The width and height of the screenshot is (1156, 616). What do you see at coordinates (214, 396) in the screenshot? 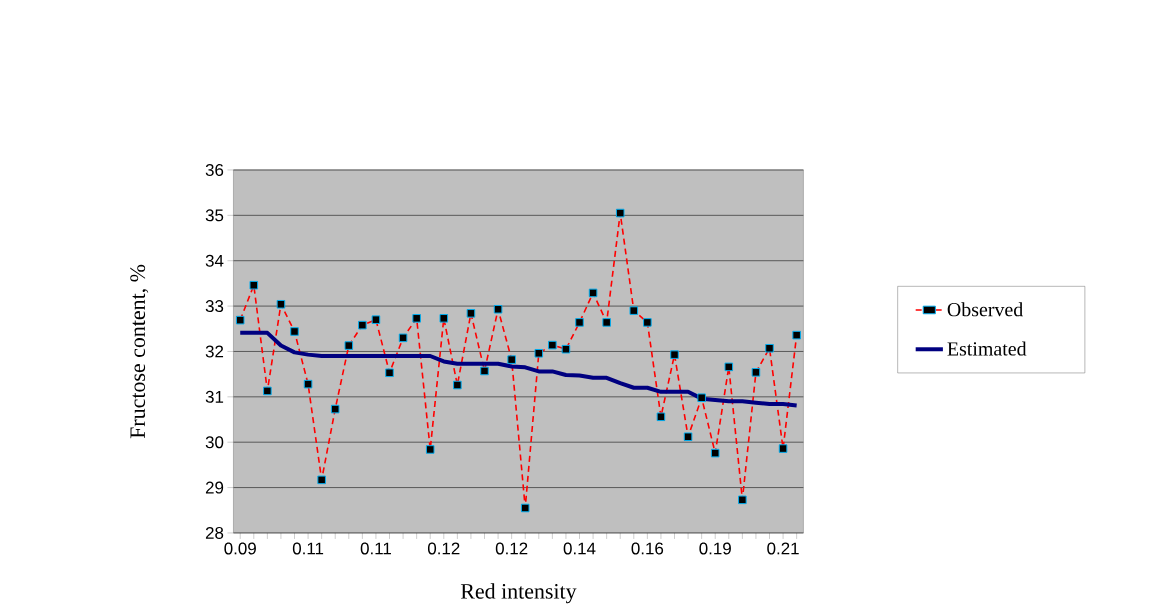
I see `y-tick-label: 31` at bounding box center [214, 396].